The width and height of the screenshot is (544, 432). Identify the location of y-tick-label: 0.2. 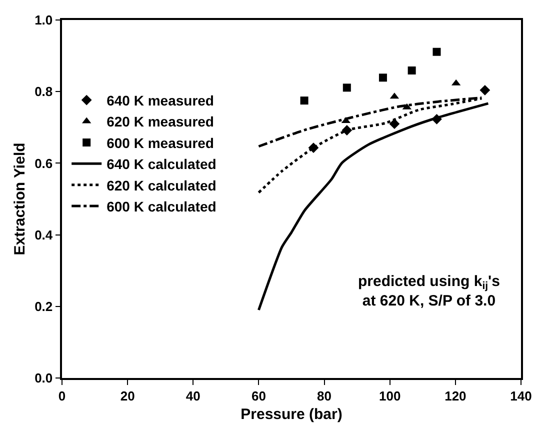
(43, 306).